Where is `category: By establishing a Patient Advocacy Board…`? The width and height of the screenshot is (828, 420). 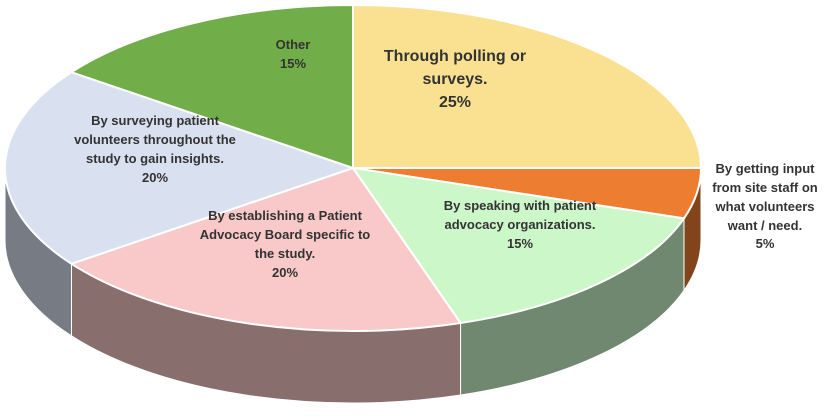 category: By establishing a Patient Advocacy Board… is located at coordinates (285, 234).